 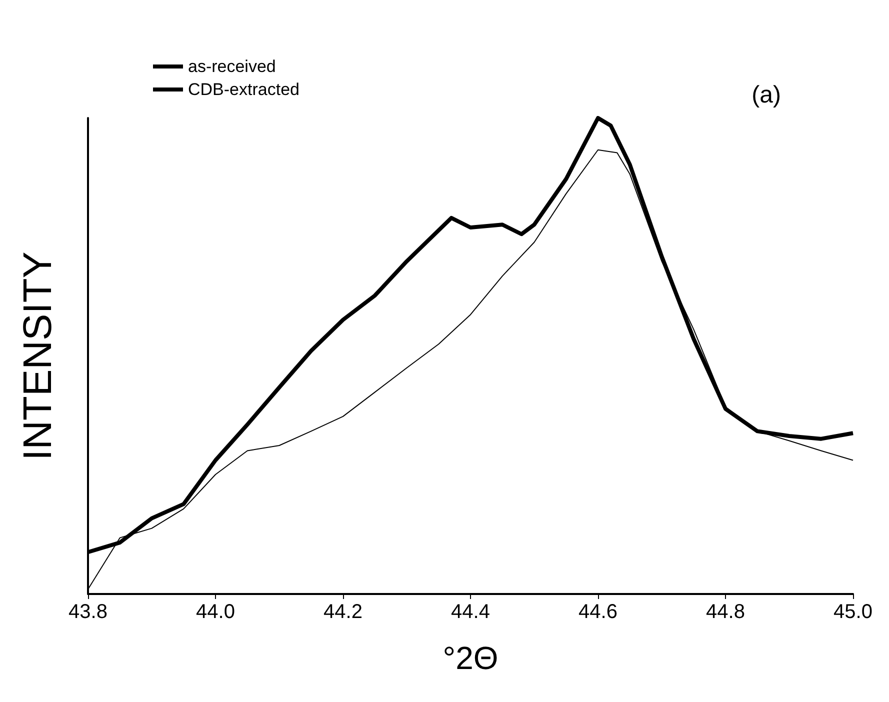 What do you see at coordinates (215, 612) in the screenshot?
I see `x-tick-label: 44.0` at bounding box center [215, 612].